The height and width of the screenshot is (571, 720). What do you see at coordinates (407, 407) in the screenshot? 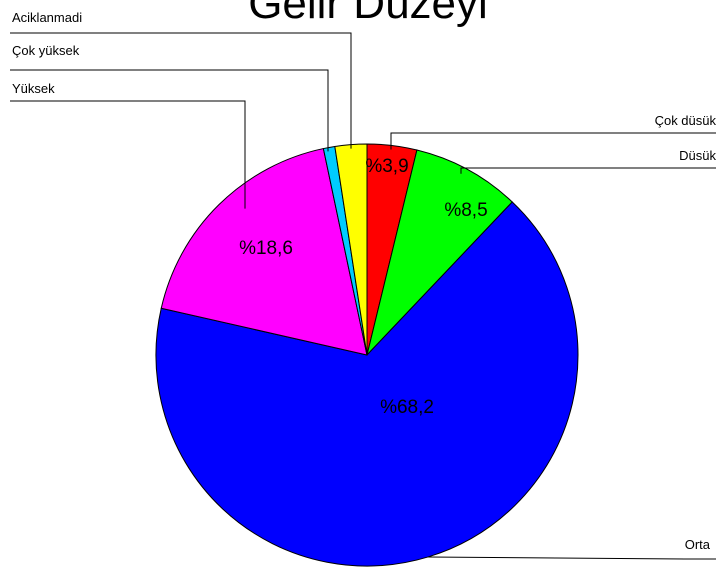
I see `slice-value-label: %68,2` at bounding box center [407, 407].